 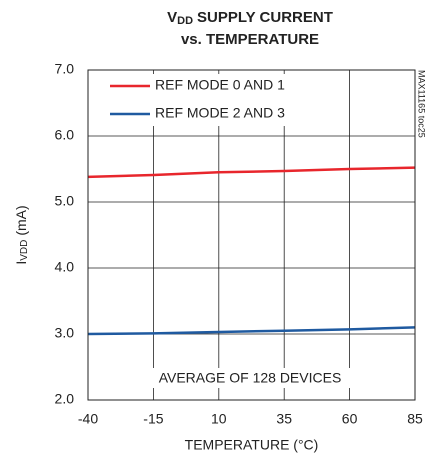 I want to click on annotation: AVERAGE OF 128 DEVICES, so click(x=250, y=378).